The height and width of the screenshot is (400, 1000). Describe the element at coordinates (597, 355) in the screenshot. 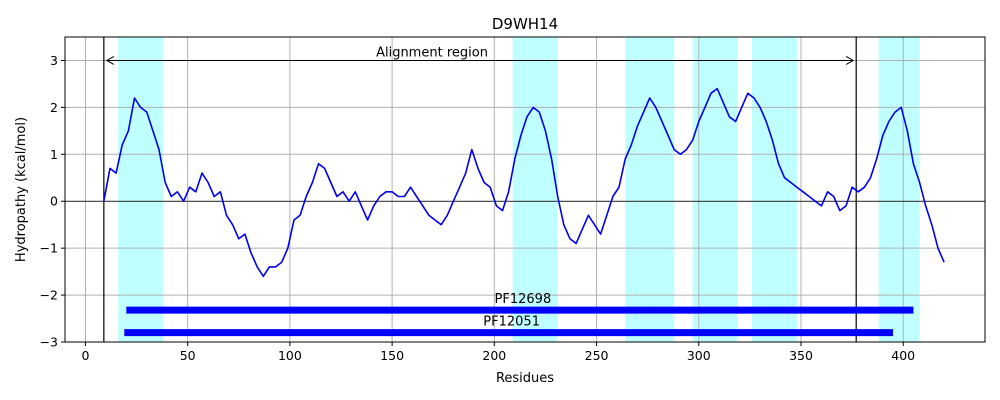

I see `x-tick-label: 250` at that location.